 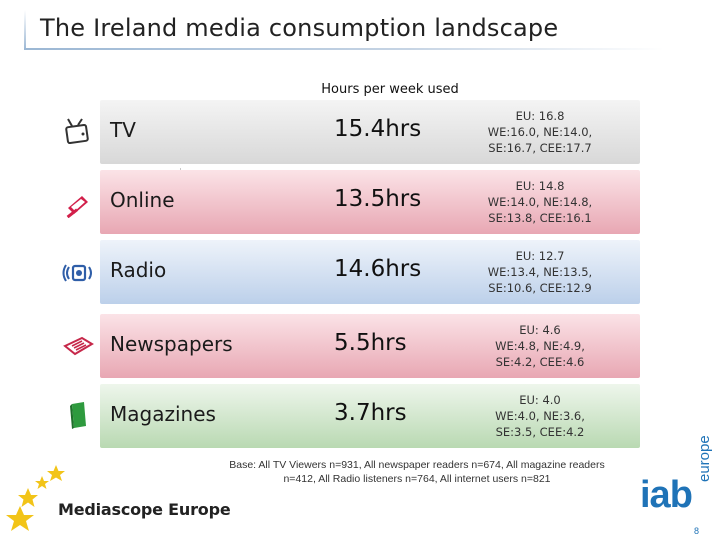 What do you see at coordinates (540, 330) in the screenshot?
I see `eu-average: EU: 4.6` at bounding box center [540, 330].